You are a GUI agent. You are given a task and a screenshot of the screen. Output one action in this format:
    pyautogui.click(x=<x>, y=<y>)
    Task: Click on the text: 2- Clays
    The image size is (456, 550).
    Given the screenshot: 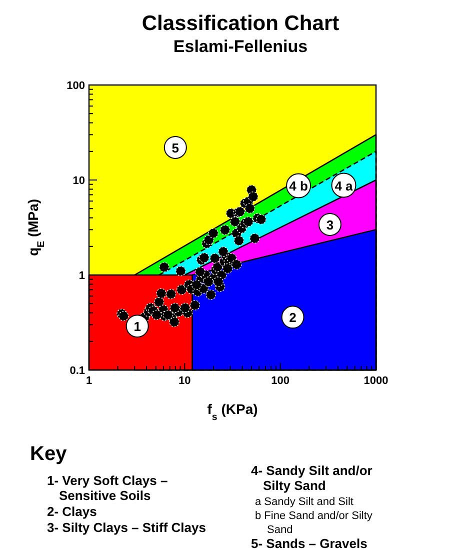 What is the action you would take?
    pyautogui.click(x=72, y=511)
    